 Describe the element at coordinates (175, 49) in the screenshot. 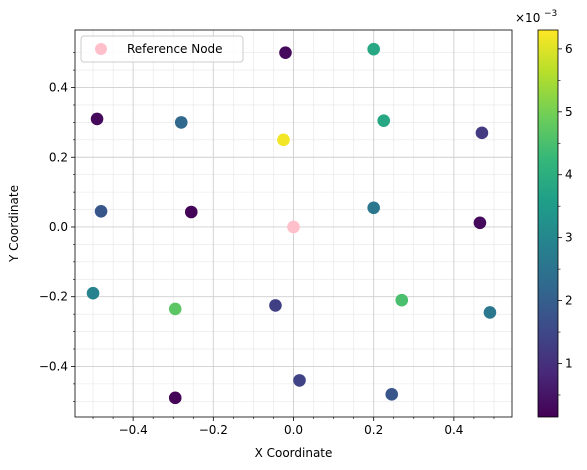

I see `legend-label: Reference Node` at that location.